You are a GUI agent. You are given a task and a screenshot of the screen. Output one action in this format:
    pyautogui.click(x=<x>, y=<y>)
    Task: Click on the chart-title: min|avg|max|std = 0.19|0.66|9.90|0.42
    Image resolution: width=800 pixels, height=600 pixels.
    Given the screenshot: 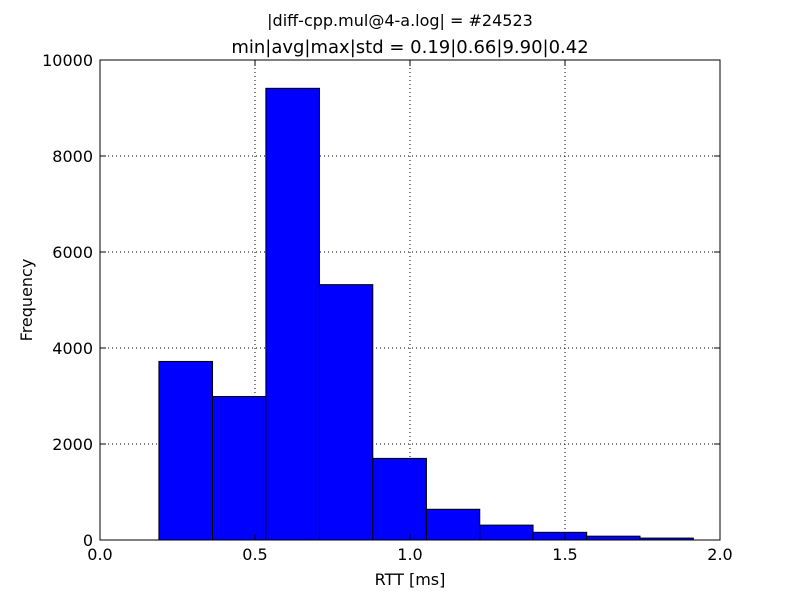 What is the action you would take?
    pyautogui.click(x=409, y=47)
    